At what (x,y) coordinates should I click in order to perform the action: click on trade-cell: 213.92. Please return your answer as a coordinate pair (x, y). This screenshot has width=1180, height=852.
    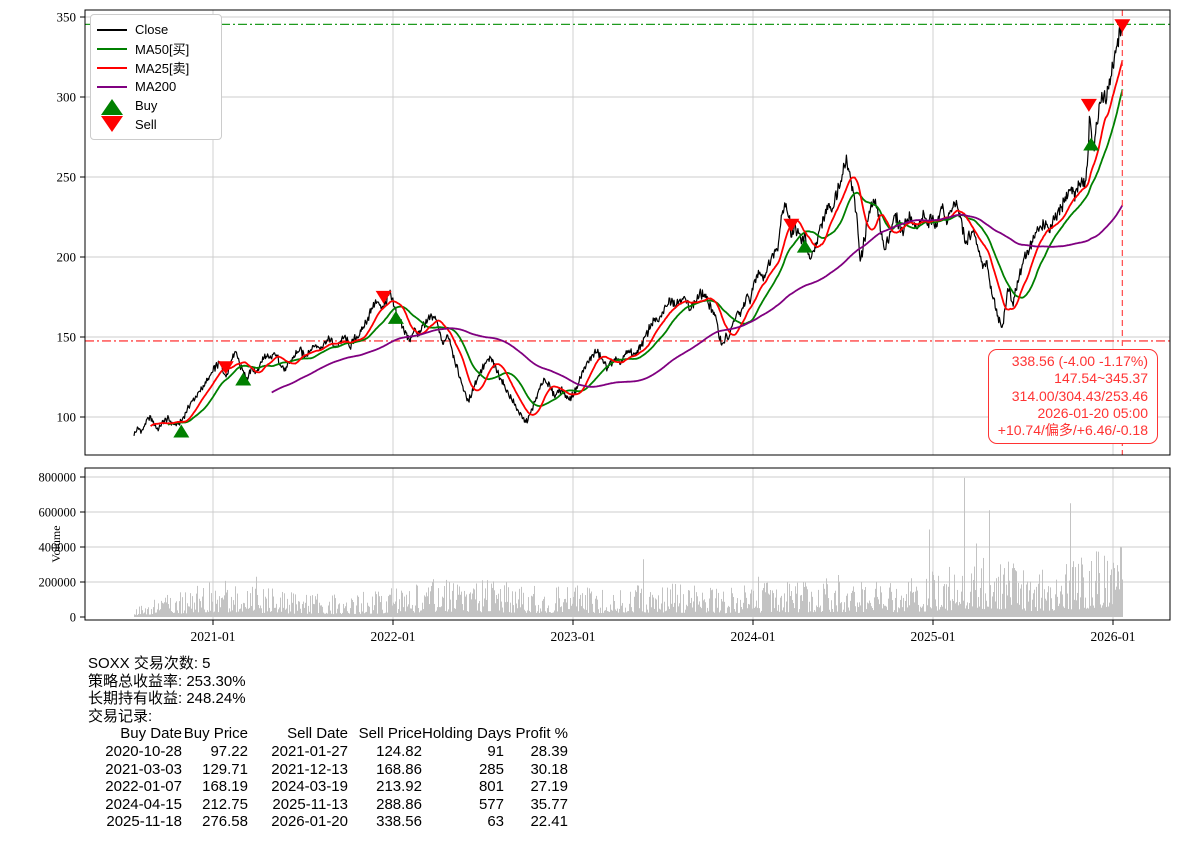
    Looking at the image, I should click on (399, 787).